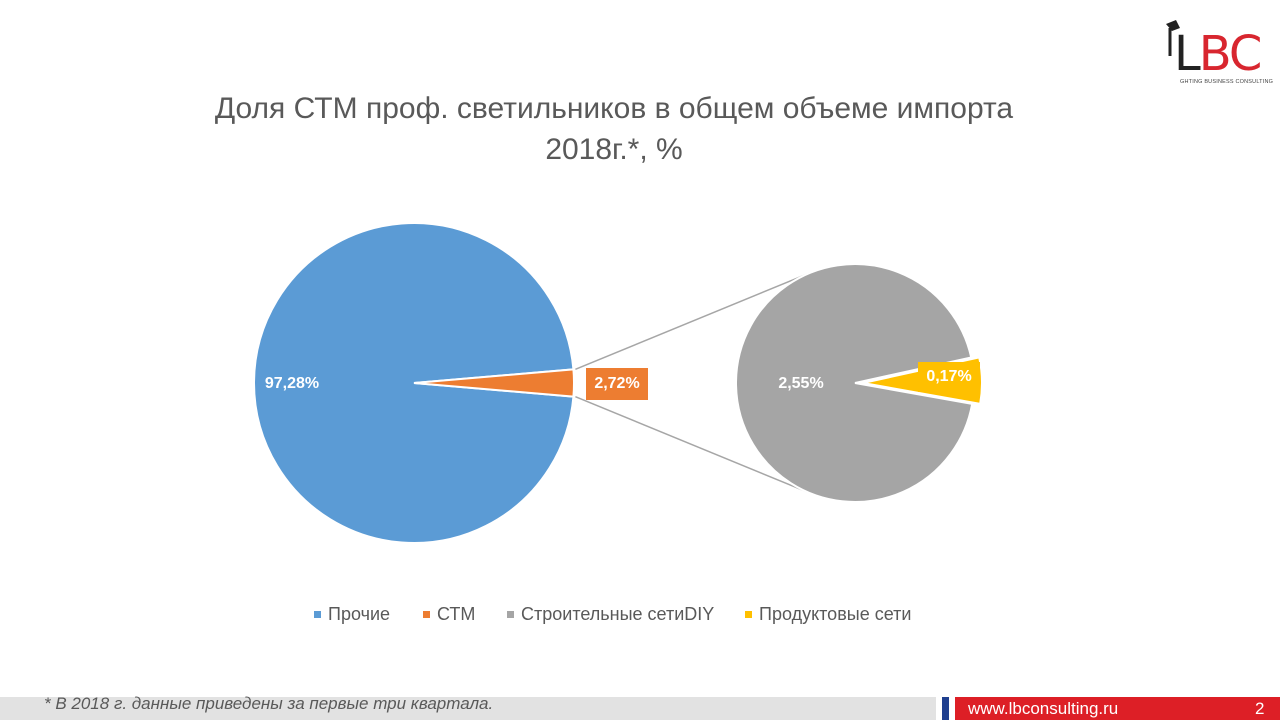 The image size is (1280, 720). What do you see at coordinates (1260, 708) in the screenshot?
I see `page-number: 2` at bounding box center [1260, 708].